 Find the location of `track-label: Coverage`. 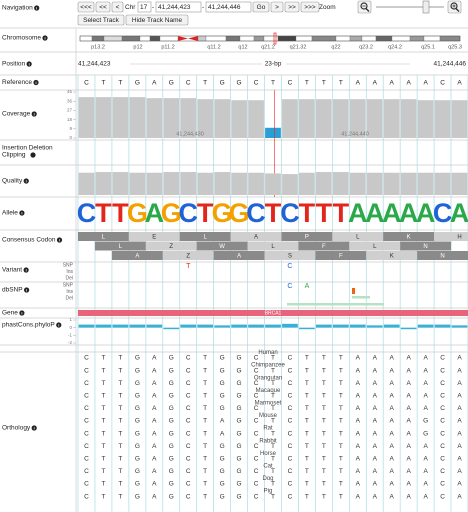

track-label: Coverage is located at coordinates (16, 114).